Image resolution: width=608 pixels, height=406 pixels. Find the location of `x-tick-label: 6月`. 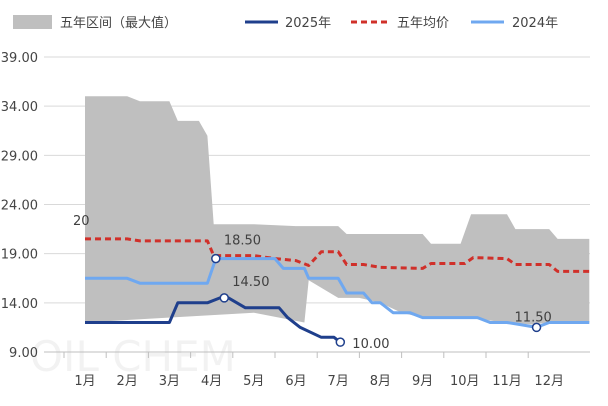

x-tick-label: 6月 is located at coordinates (295, 381).